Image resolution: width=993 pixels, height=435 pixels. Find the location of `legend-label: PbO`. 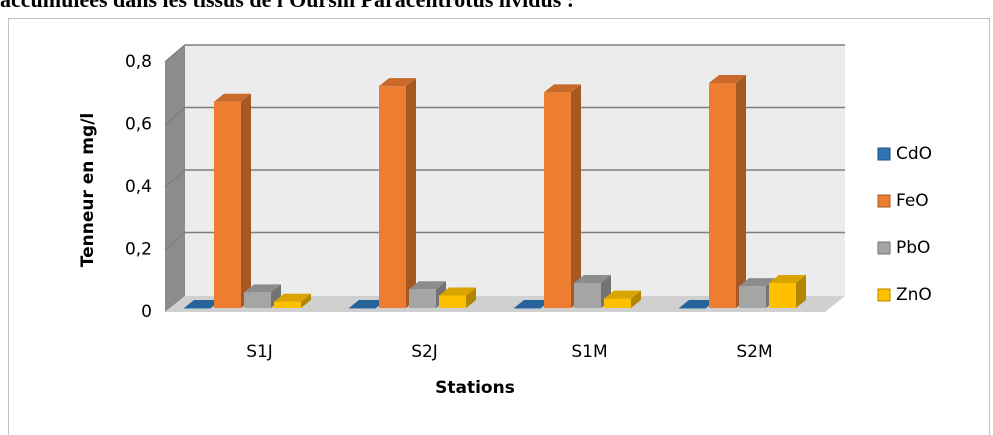

legend-label: PbO is located at coordinates (913, 248).